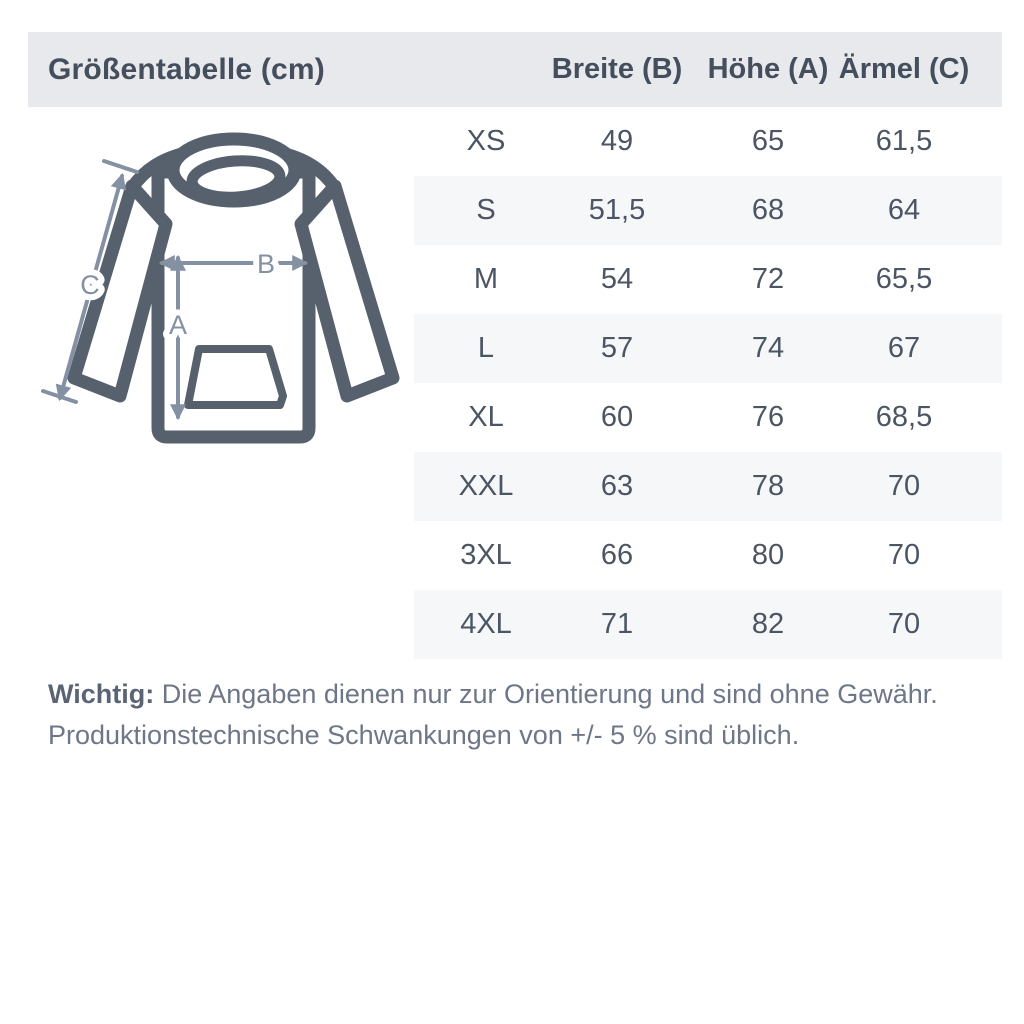 Image resolution: width=1024 pixels, height=1024 pixels. What do you see at coordinates (617, 555) in the screenshot?
I see `breite-value: 66` at bounding box center [617, 555].